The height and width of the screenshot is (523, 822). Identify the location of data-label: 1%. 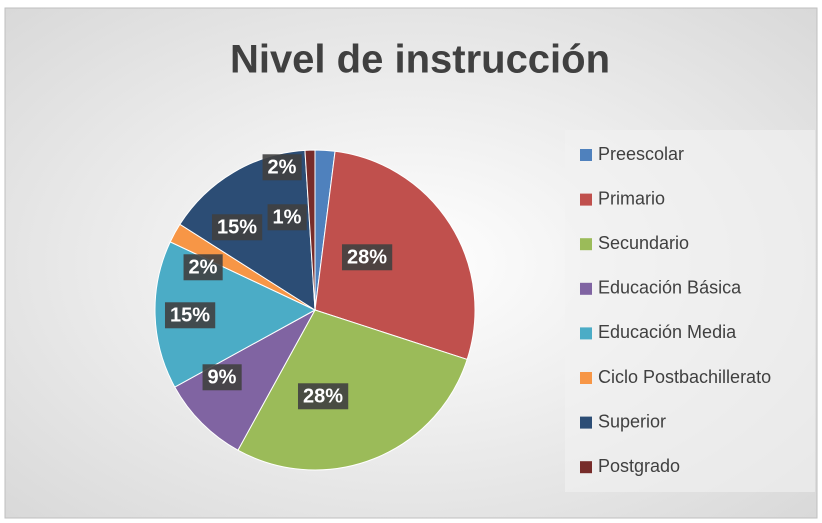
(287, 217).